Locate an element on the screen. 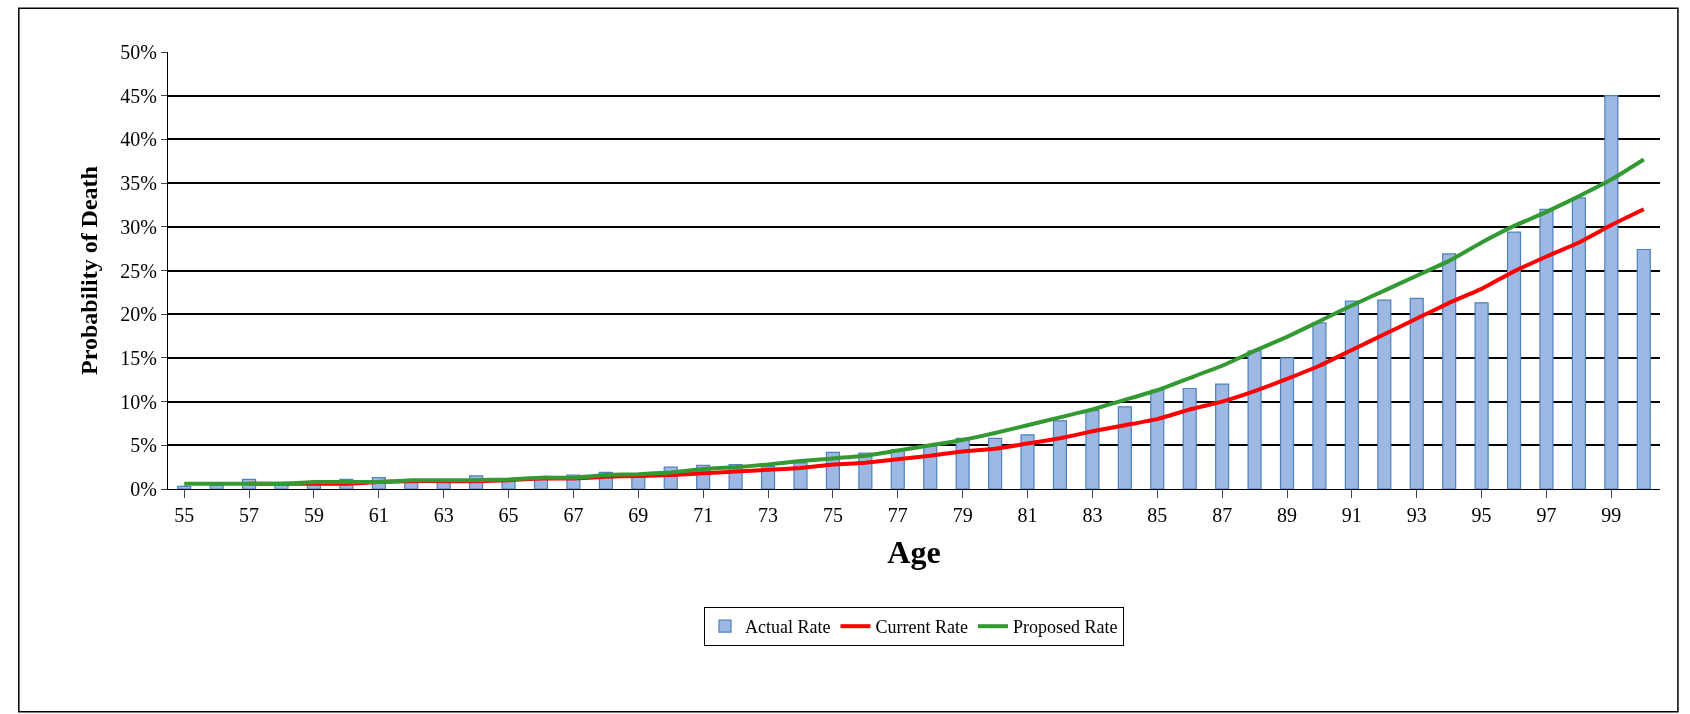 The image size is (1690, 714). x-tick-label: 69 is located at coordinates (638, 515).